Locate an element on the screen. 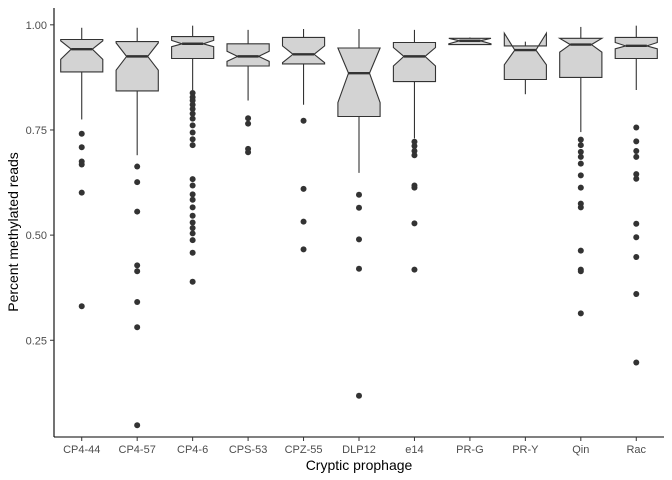 The width and height of the screenshot is (672, 480). x-tick-label: CP4-44 is located at coordinates (81, 450).